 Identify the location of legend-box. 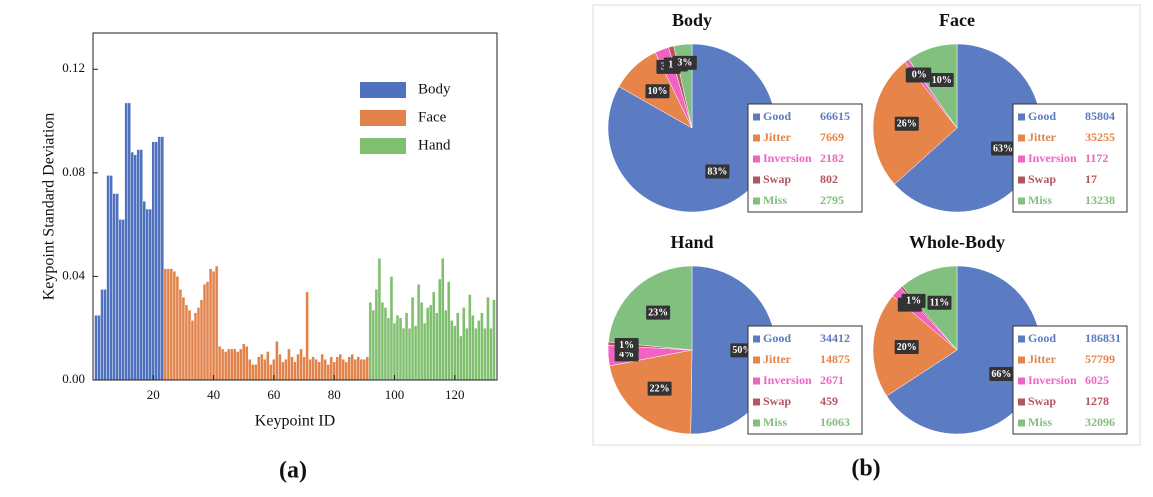
(805, 158).